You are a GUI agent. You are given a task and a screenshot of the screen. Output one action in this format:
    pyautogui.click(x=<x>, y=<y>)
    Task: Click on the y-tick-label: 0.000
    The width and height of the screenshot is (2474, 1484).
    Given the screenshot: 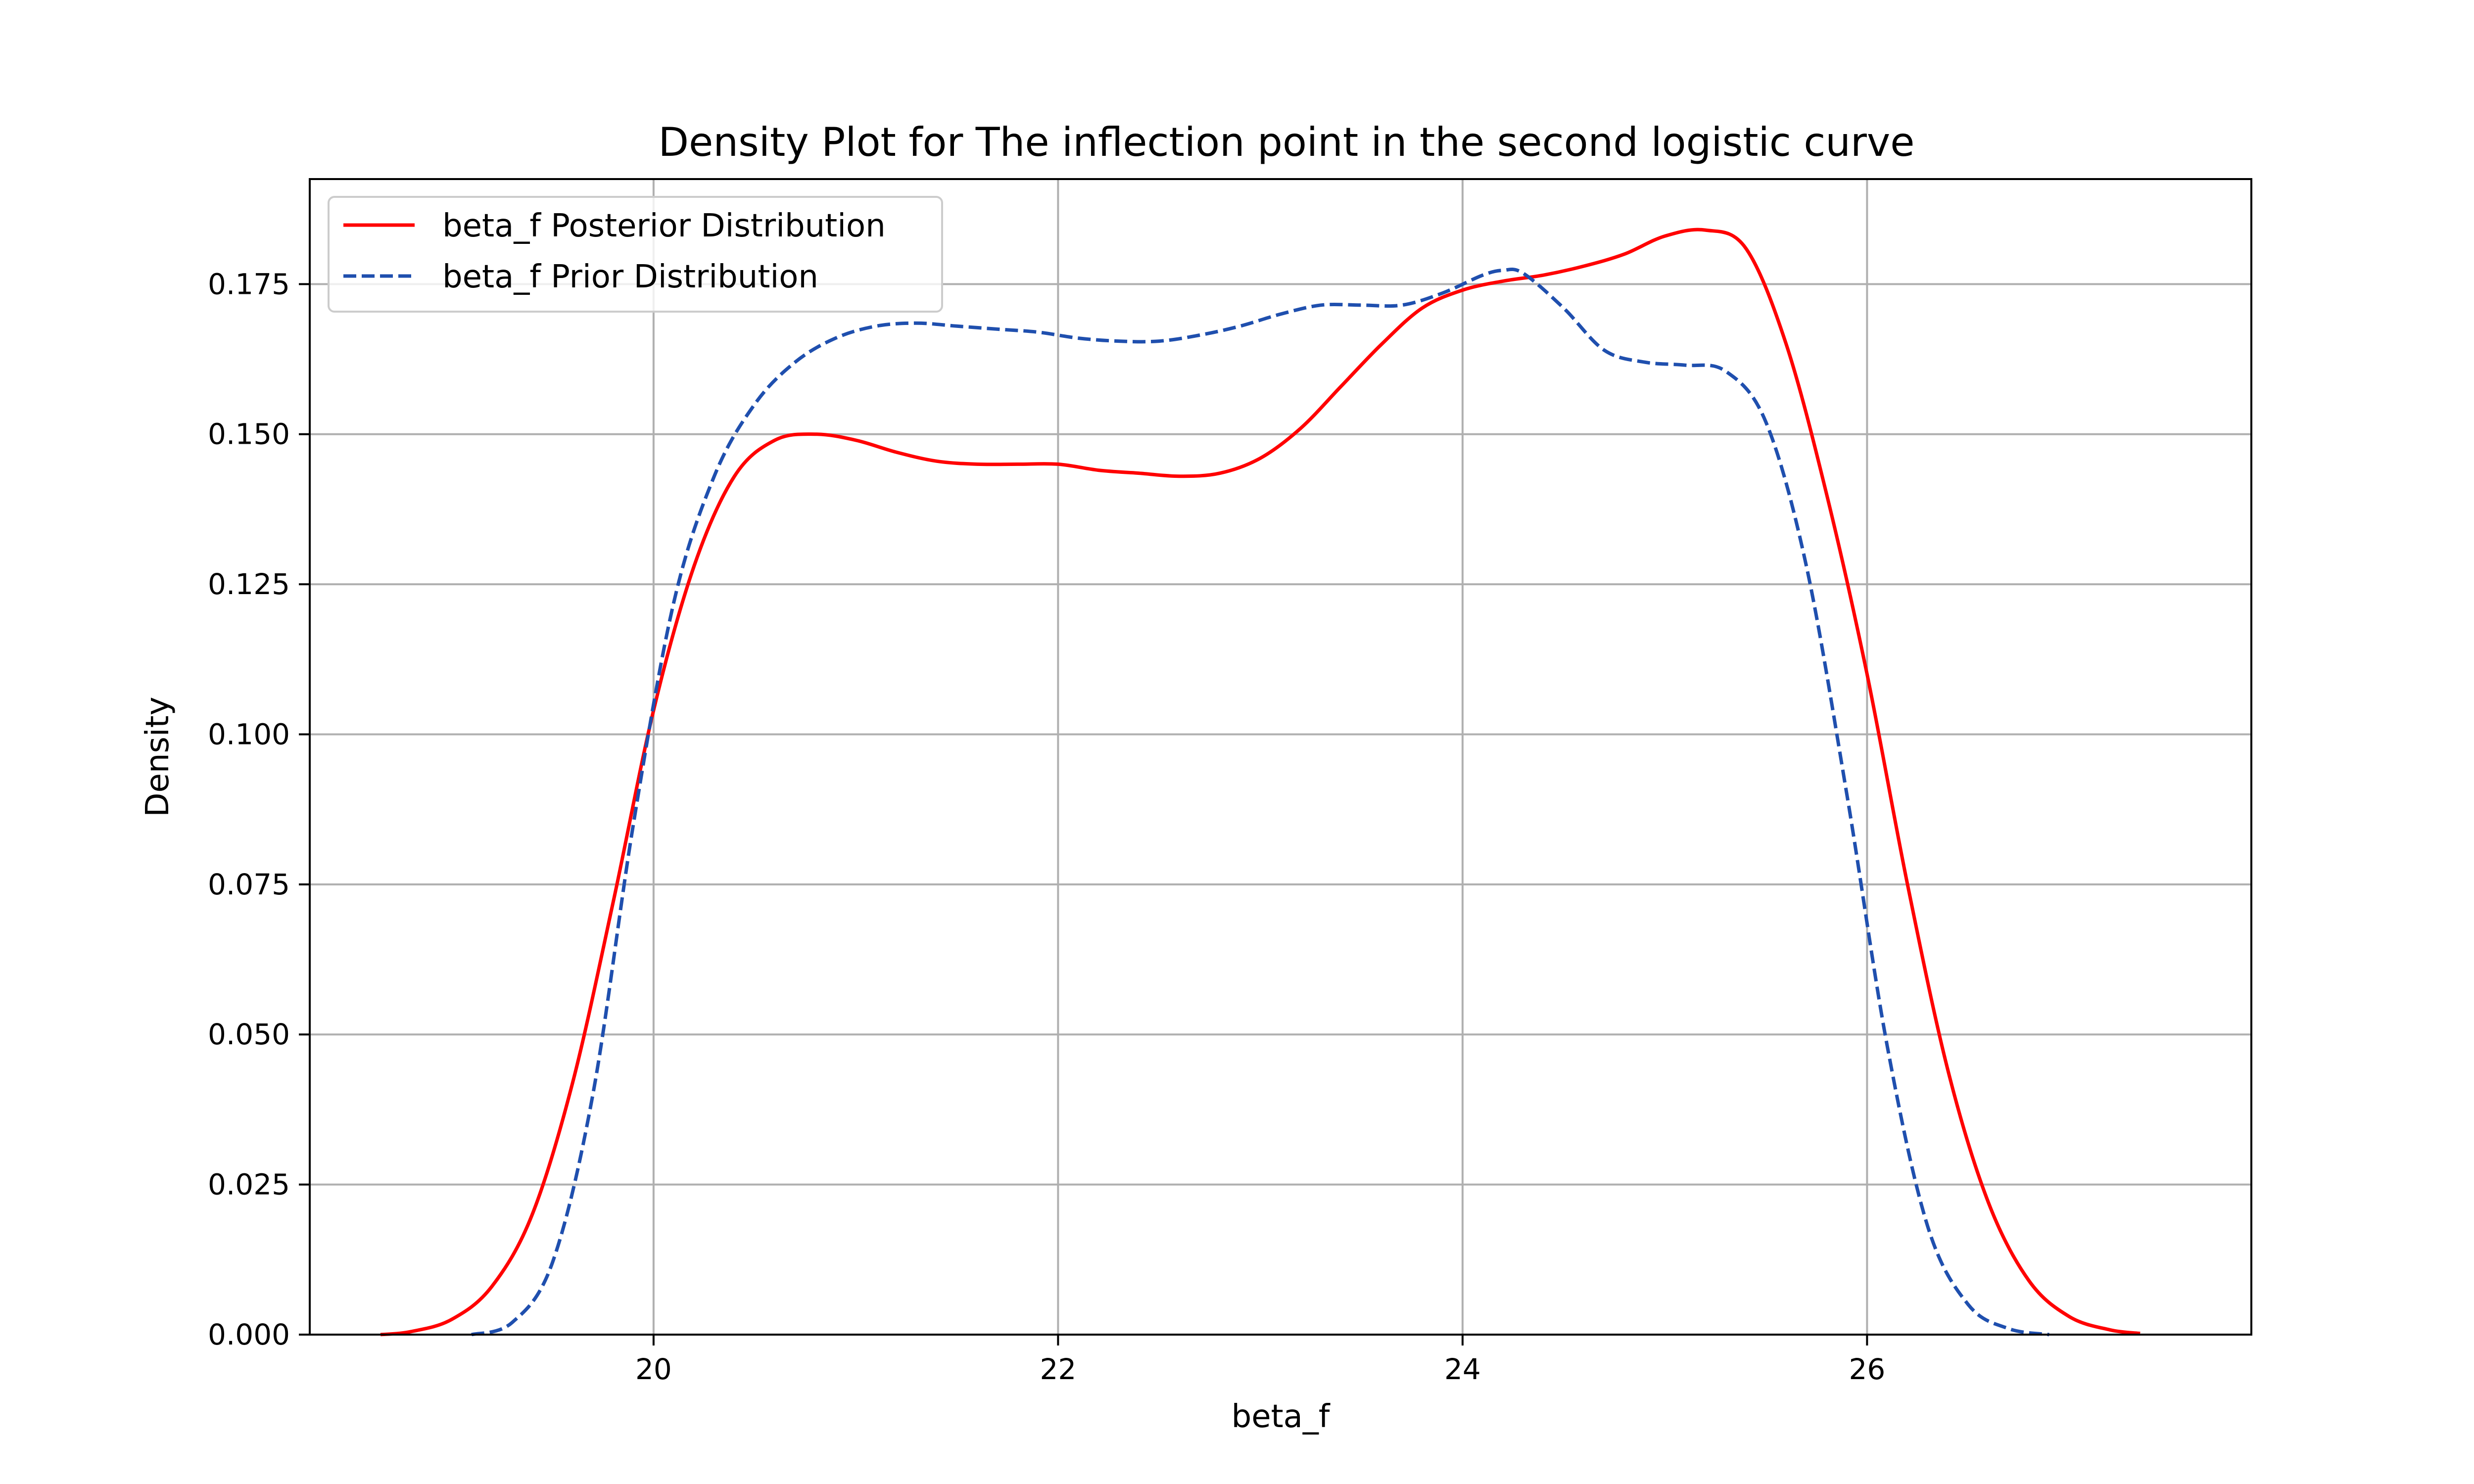 What is the action you would take?
    pyautogui.click(x=249, y=1334)
    